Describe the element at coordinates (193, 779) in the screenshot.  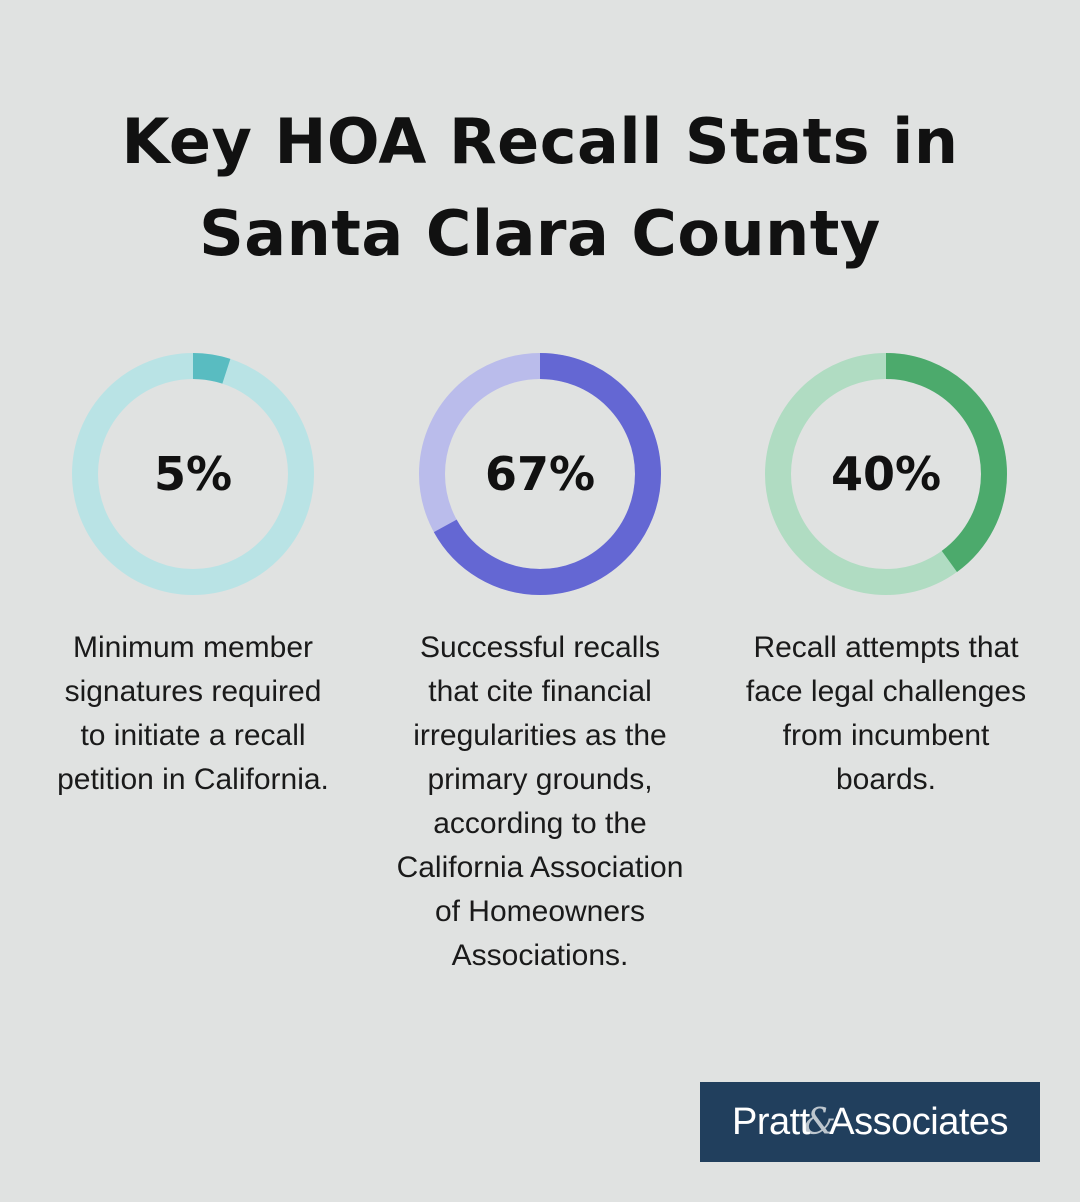
I see `description-line: petition in California.` at that location.